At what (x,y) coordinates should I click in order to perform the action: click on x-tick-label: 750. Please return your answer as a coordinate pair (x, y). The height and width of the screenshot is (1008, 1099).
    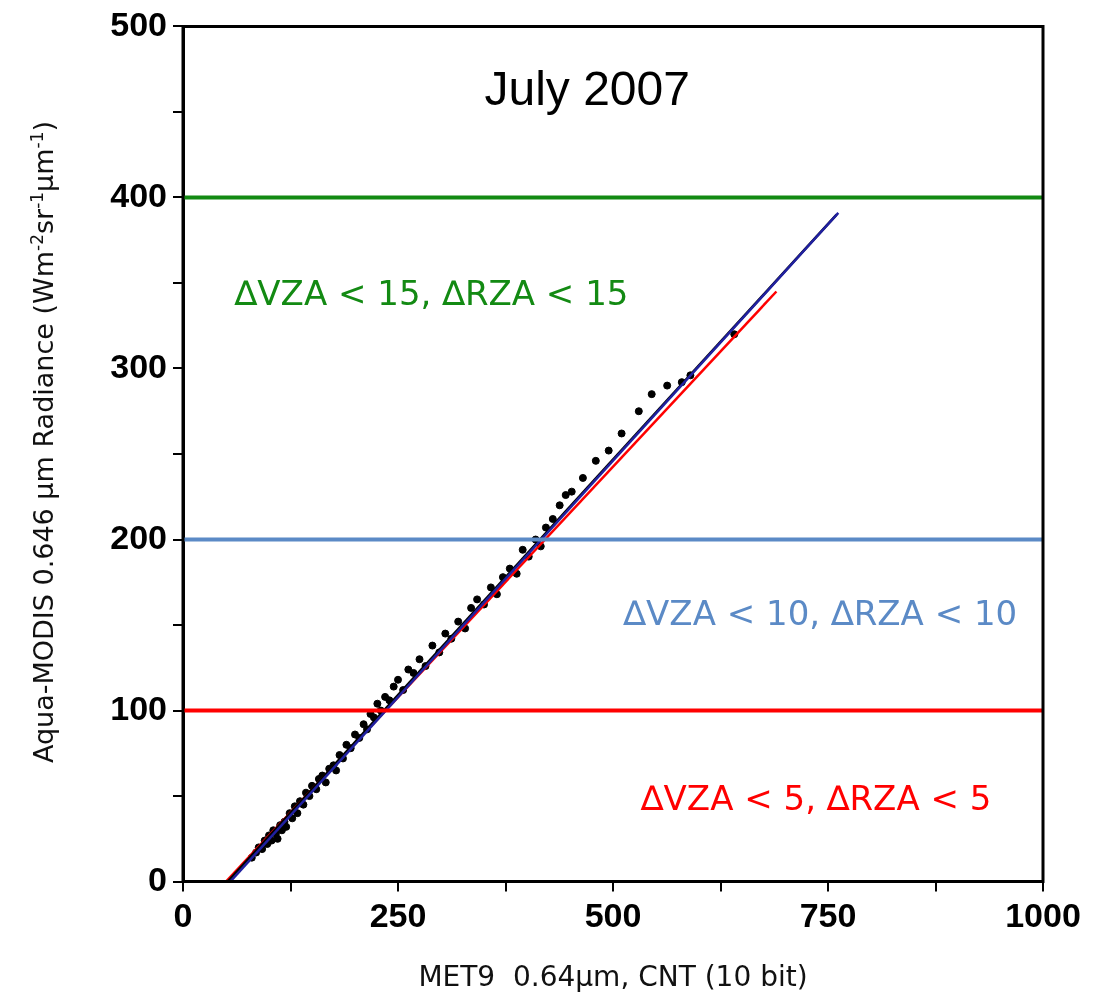
    Looking at the image, I should click on (828, 915).